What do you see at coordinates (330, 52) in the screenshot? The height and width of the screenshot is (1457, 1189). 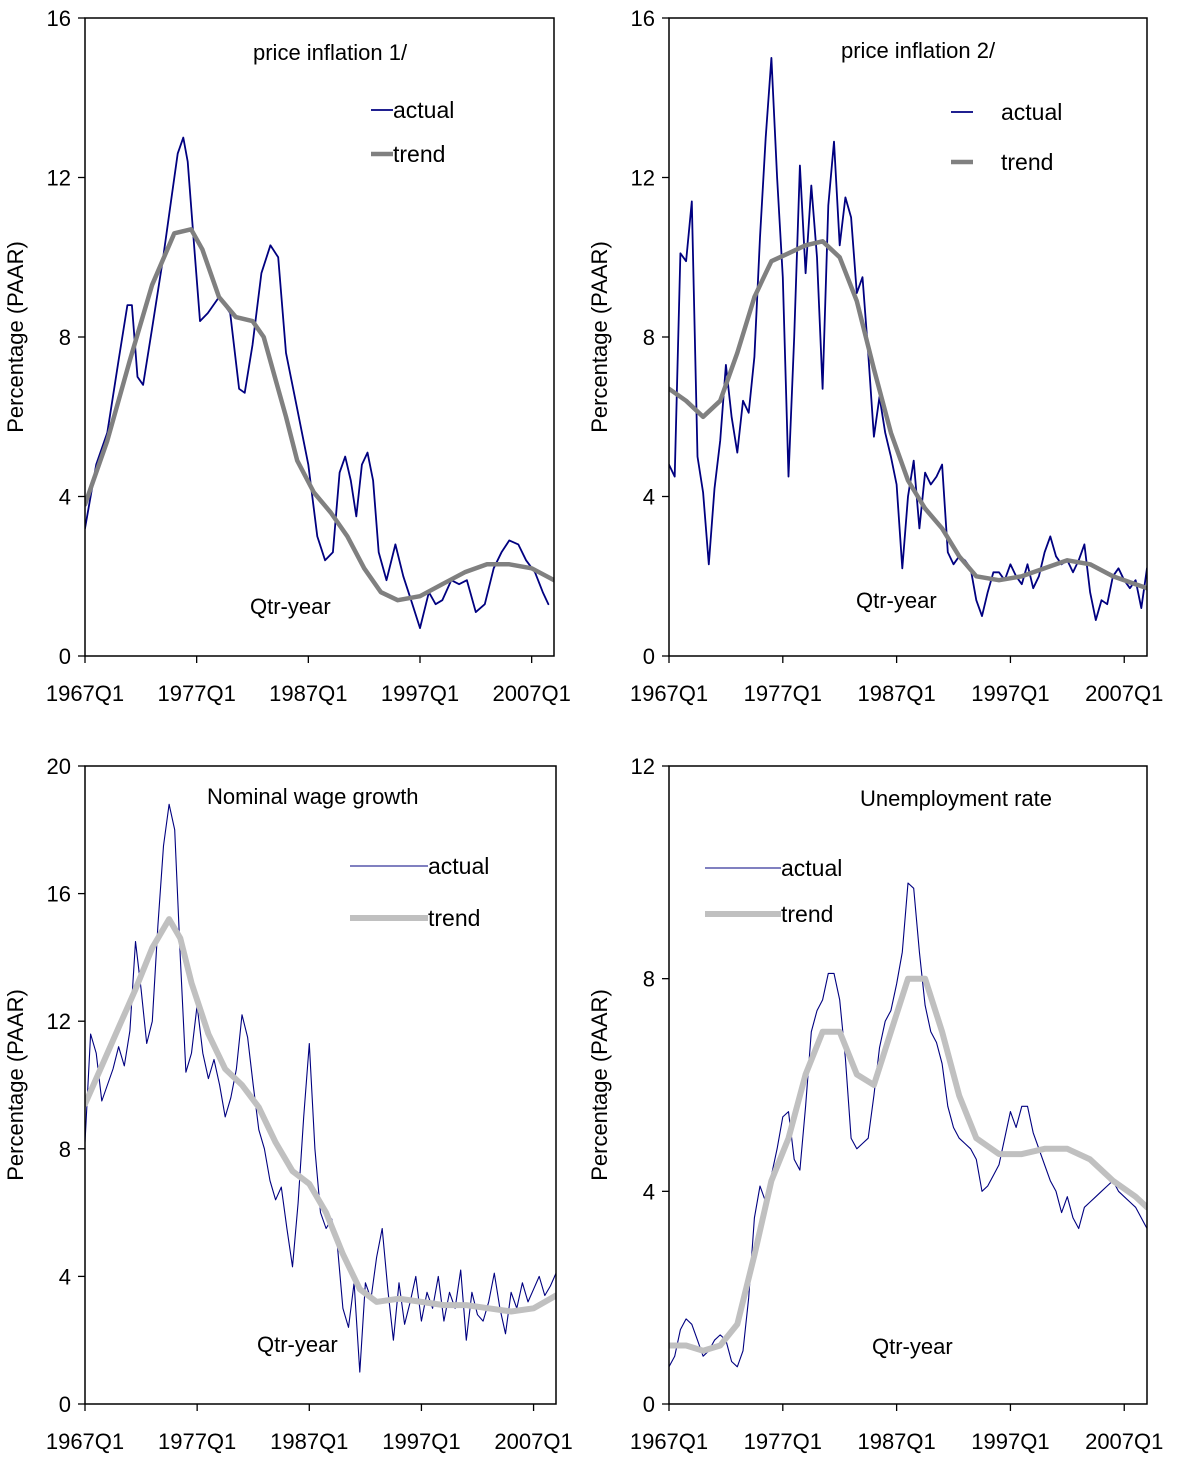 I see `chart-title: price inflation 1/` at bounding box center [330, 52].